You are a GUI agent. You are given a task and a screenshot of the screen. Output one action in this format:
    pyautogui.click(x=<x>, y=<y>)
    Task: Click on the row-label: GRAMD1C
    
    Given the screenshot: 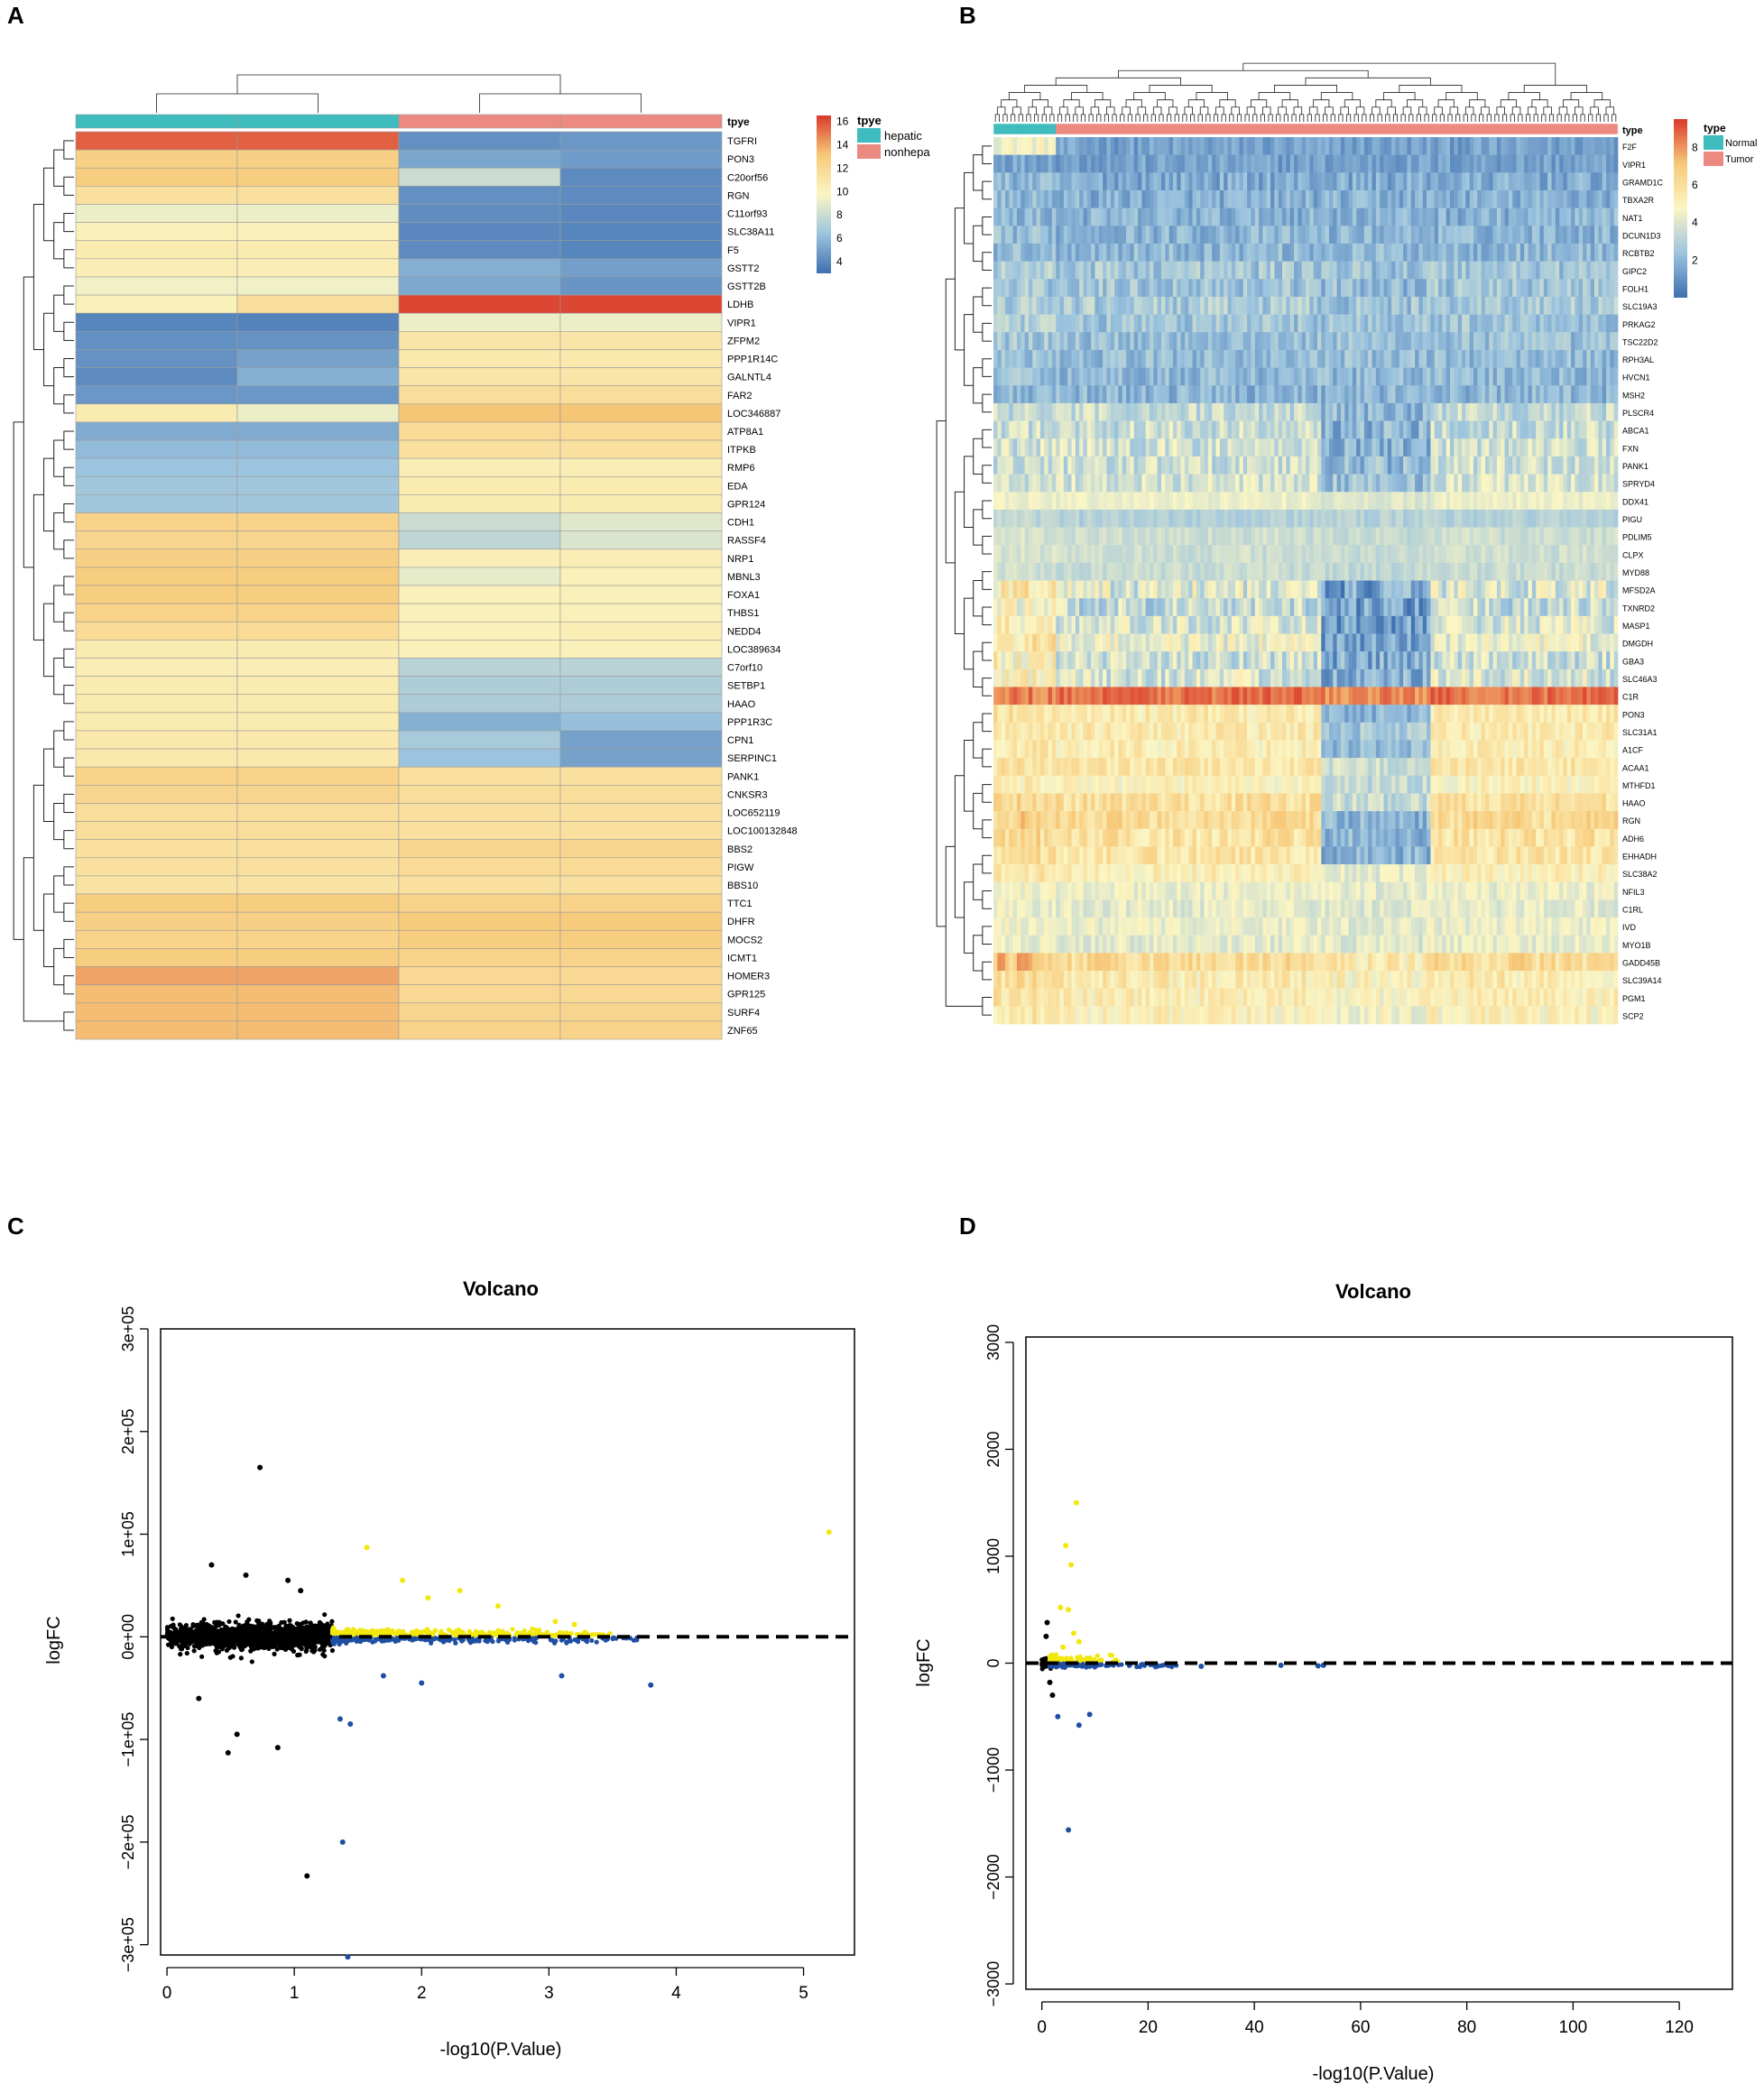 What is the action you would take?
    pyautogui.click(x=1643, y=182)
    